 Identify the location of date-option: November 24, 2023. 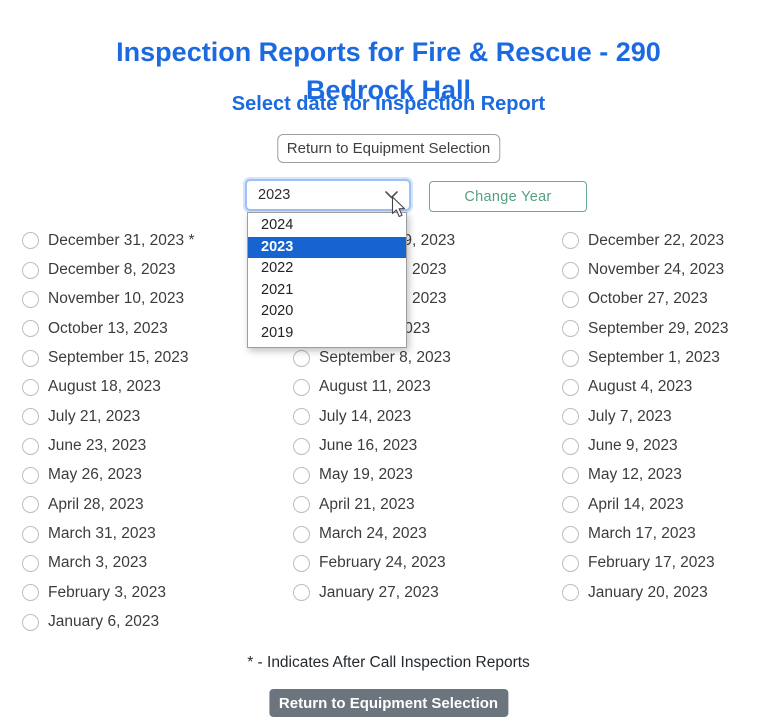
(645, 269).